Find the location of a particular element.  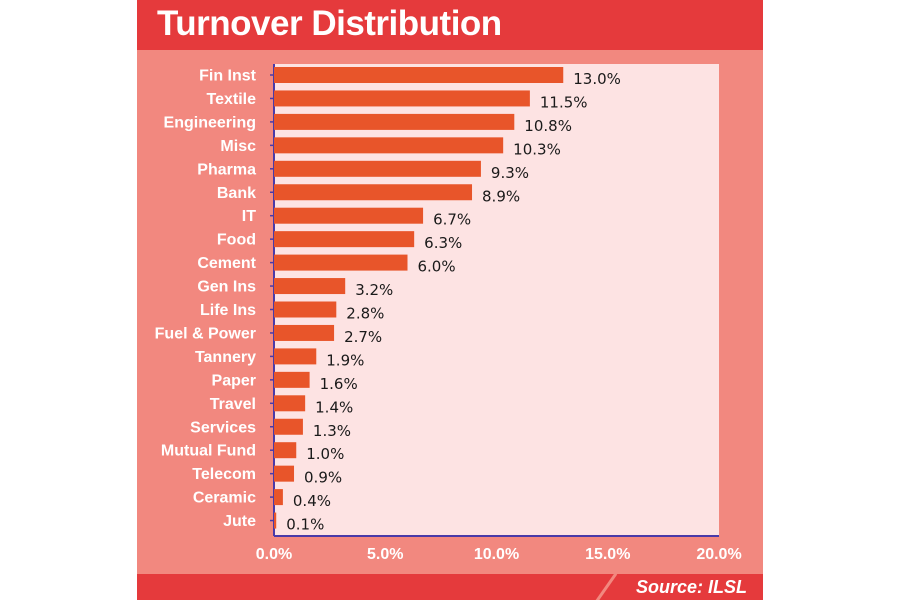

value-label: 1.4% is located at coordinates (334, 407).